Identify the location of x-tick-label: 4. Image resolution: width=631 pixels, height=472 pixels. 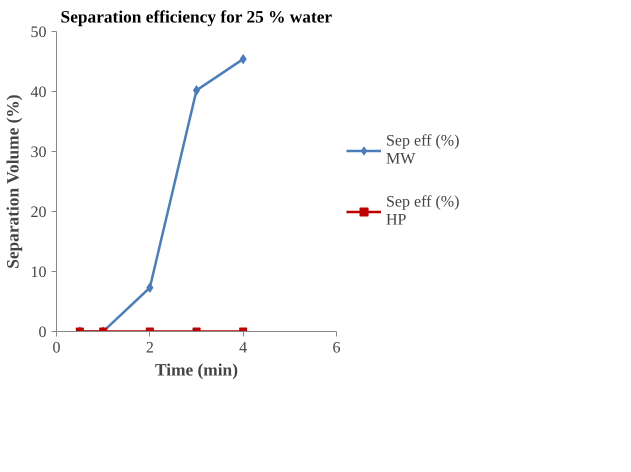
(243, 348).